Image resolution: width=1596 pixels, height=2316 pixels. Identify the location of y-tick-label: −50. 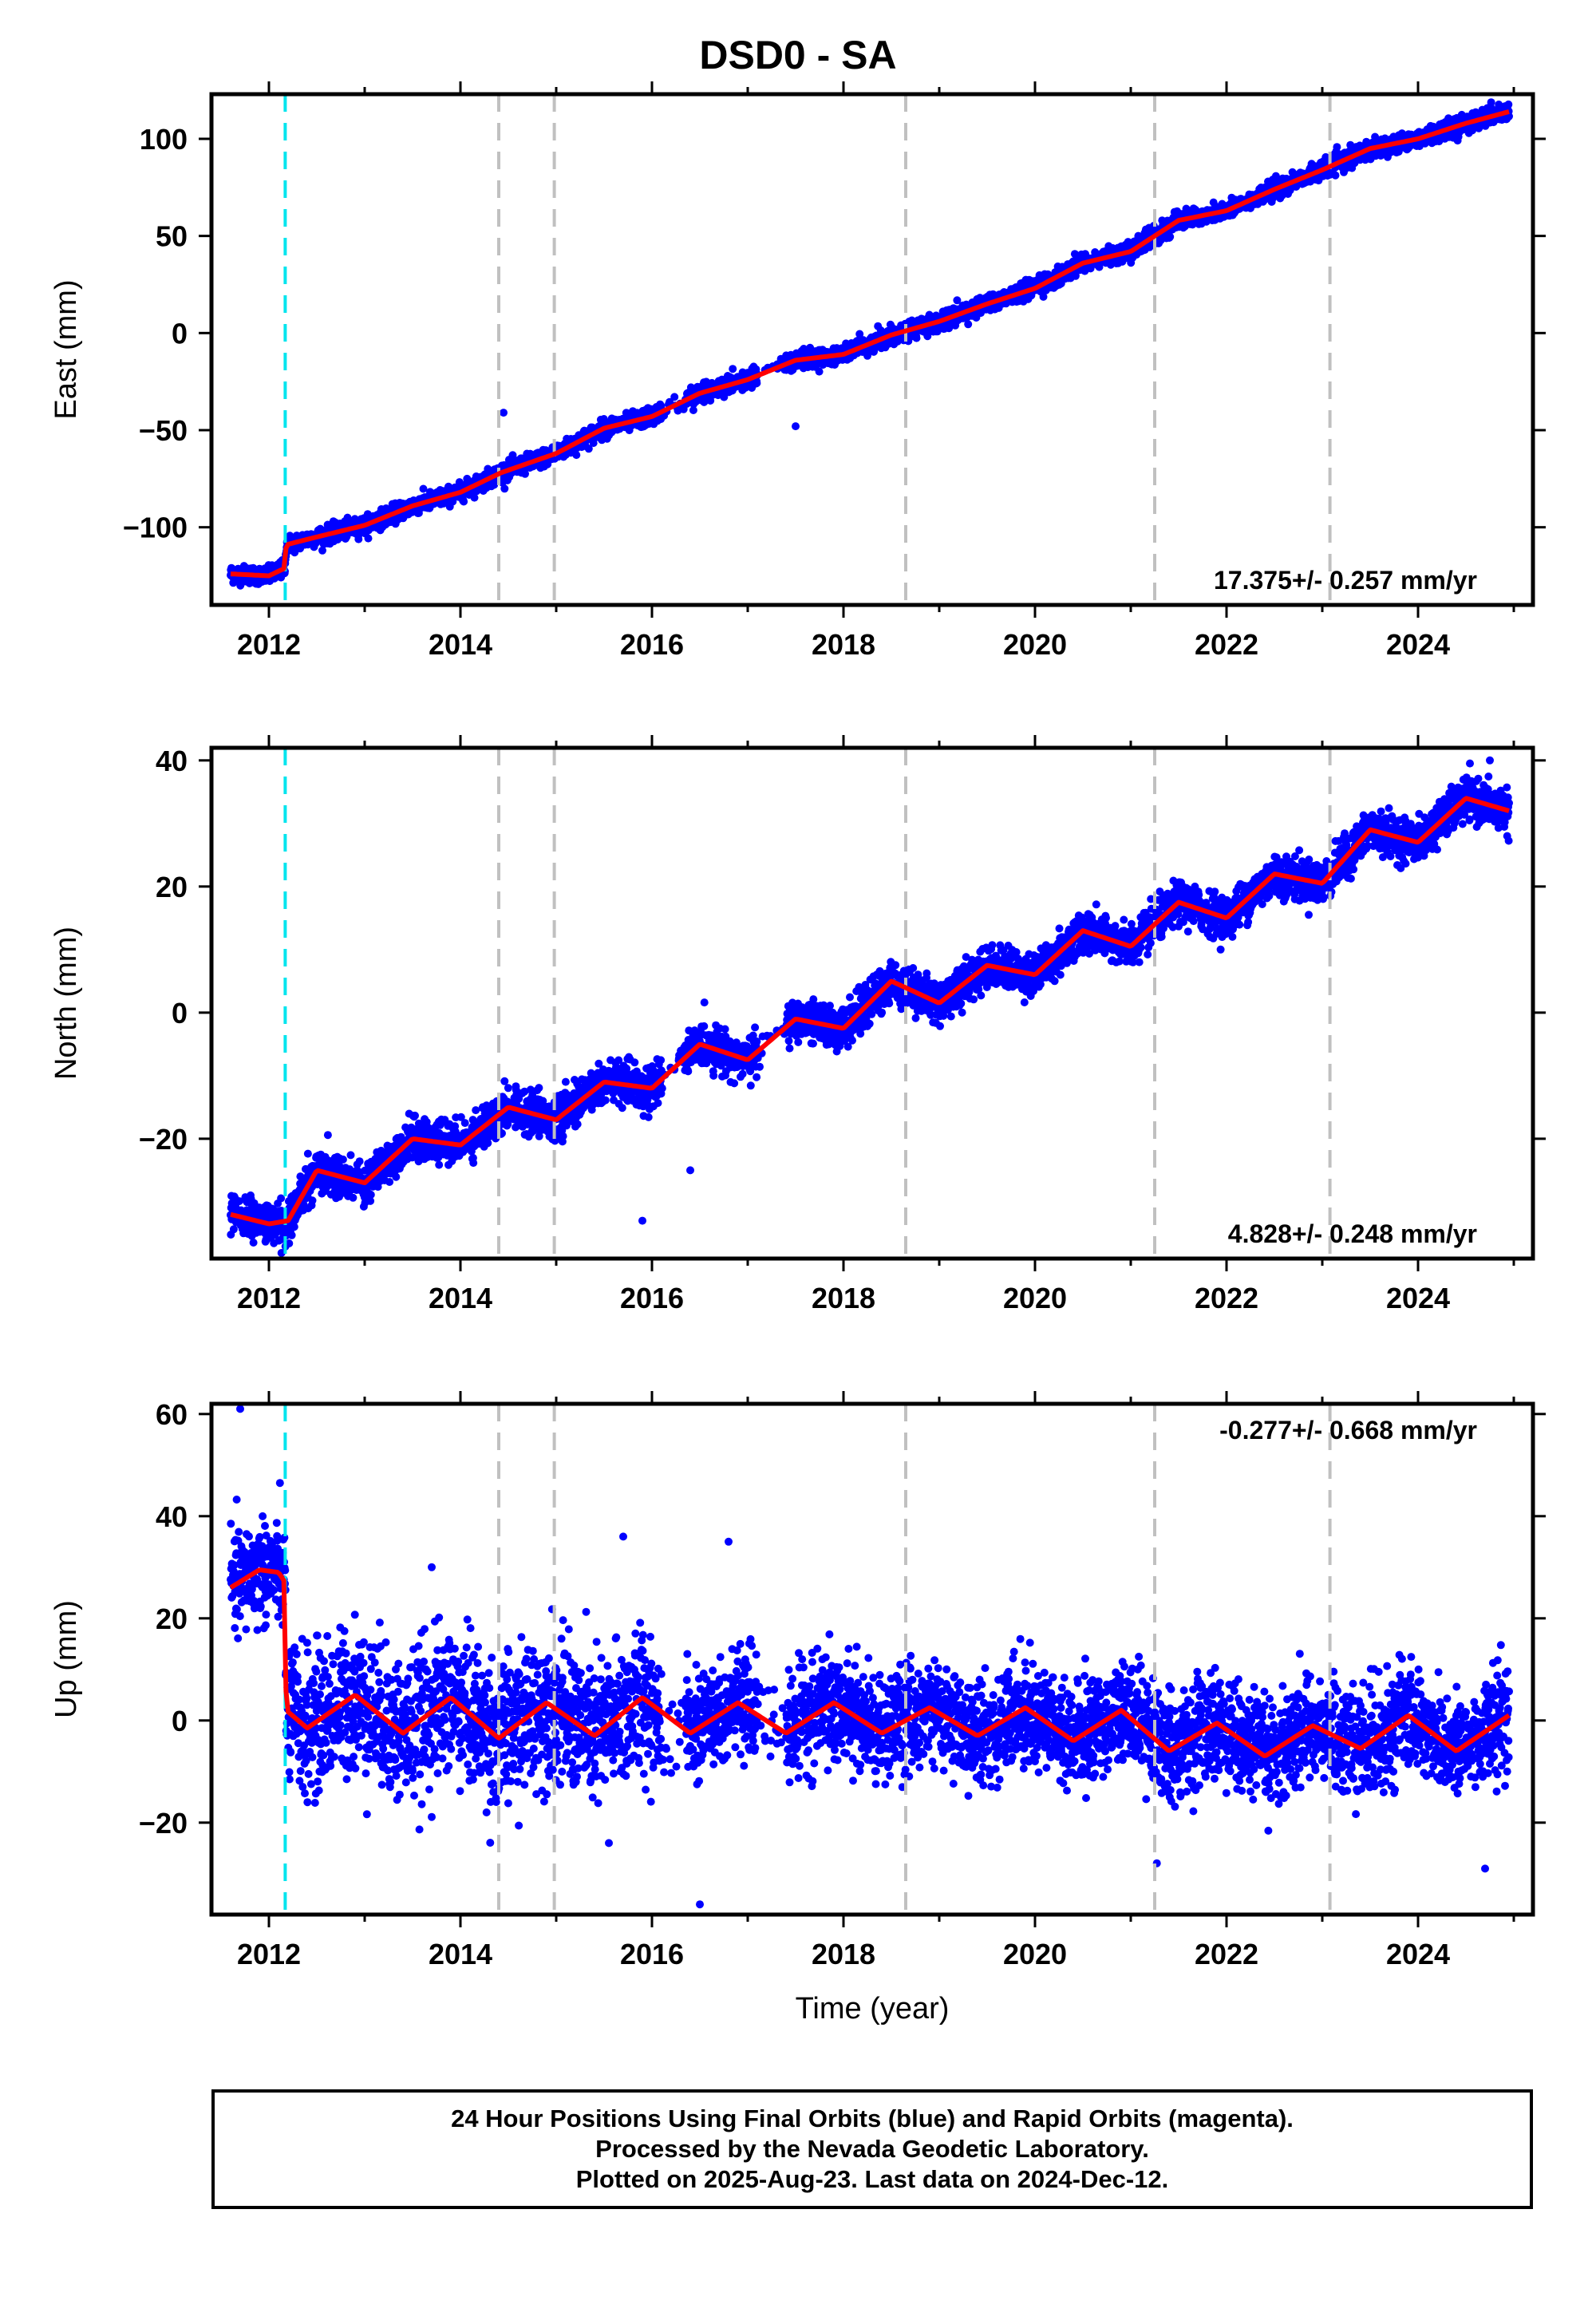
(163, 430).